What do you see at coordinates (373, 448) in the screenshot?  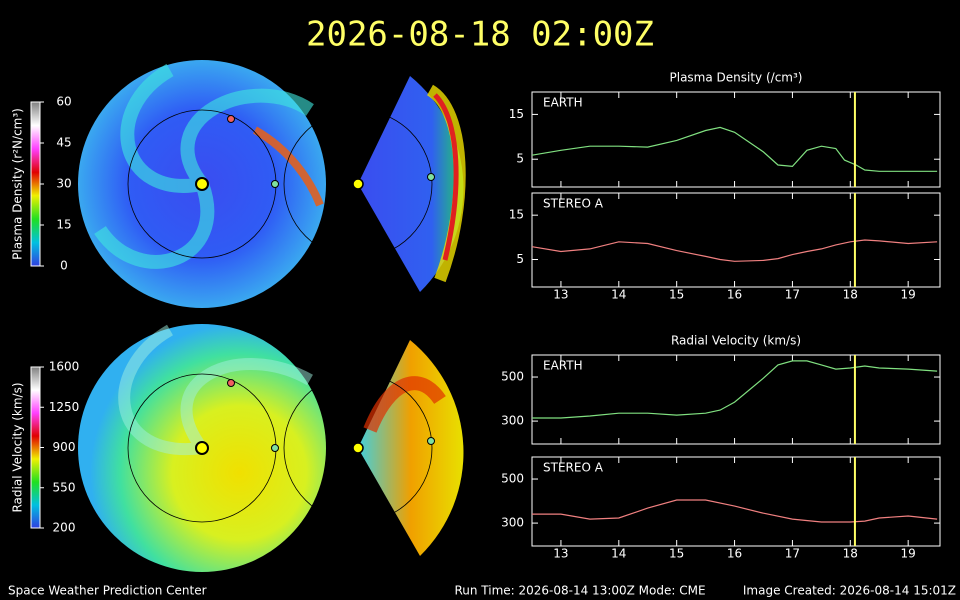 I see `velocity-wedge` at bounding box center [373, 448].